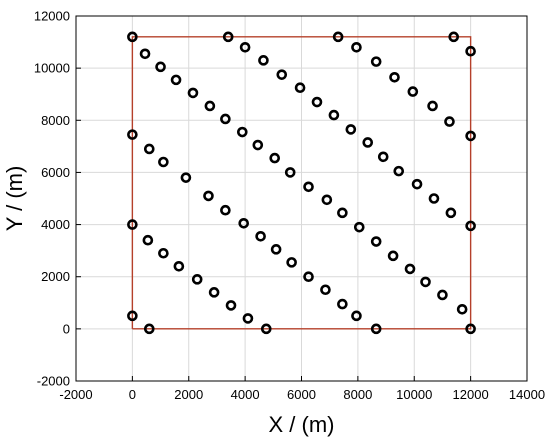 The image size is (550, 445). What do you see at coordinates (52, 68) in the screenshot?
I see `y-tick-label: 10000` at bounding box center [52, 68].